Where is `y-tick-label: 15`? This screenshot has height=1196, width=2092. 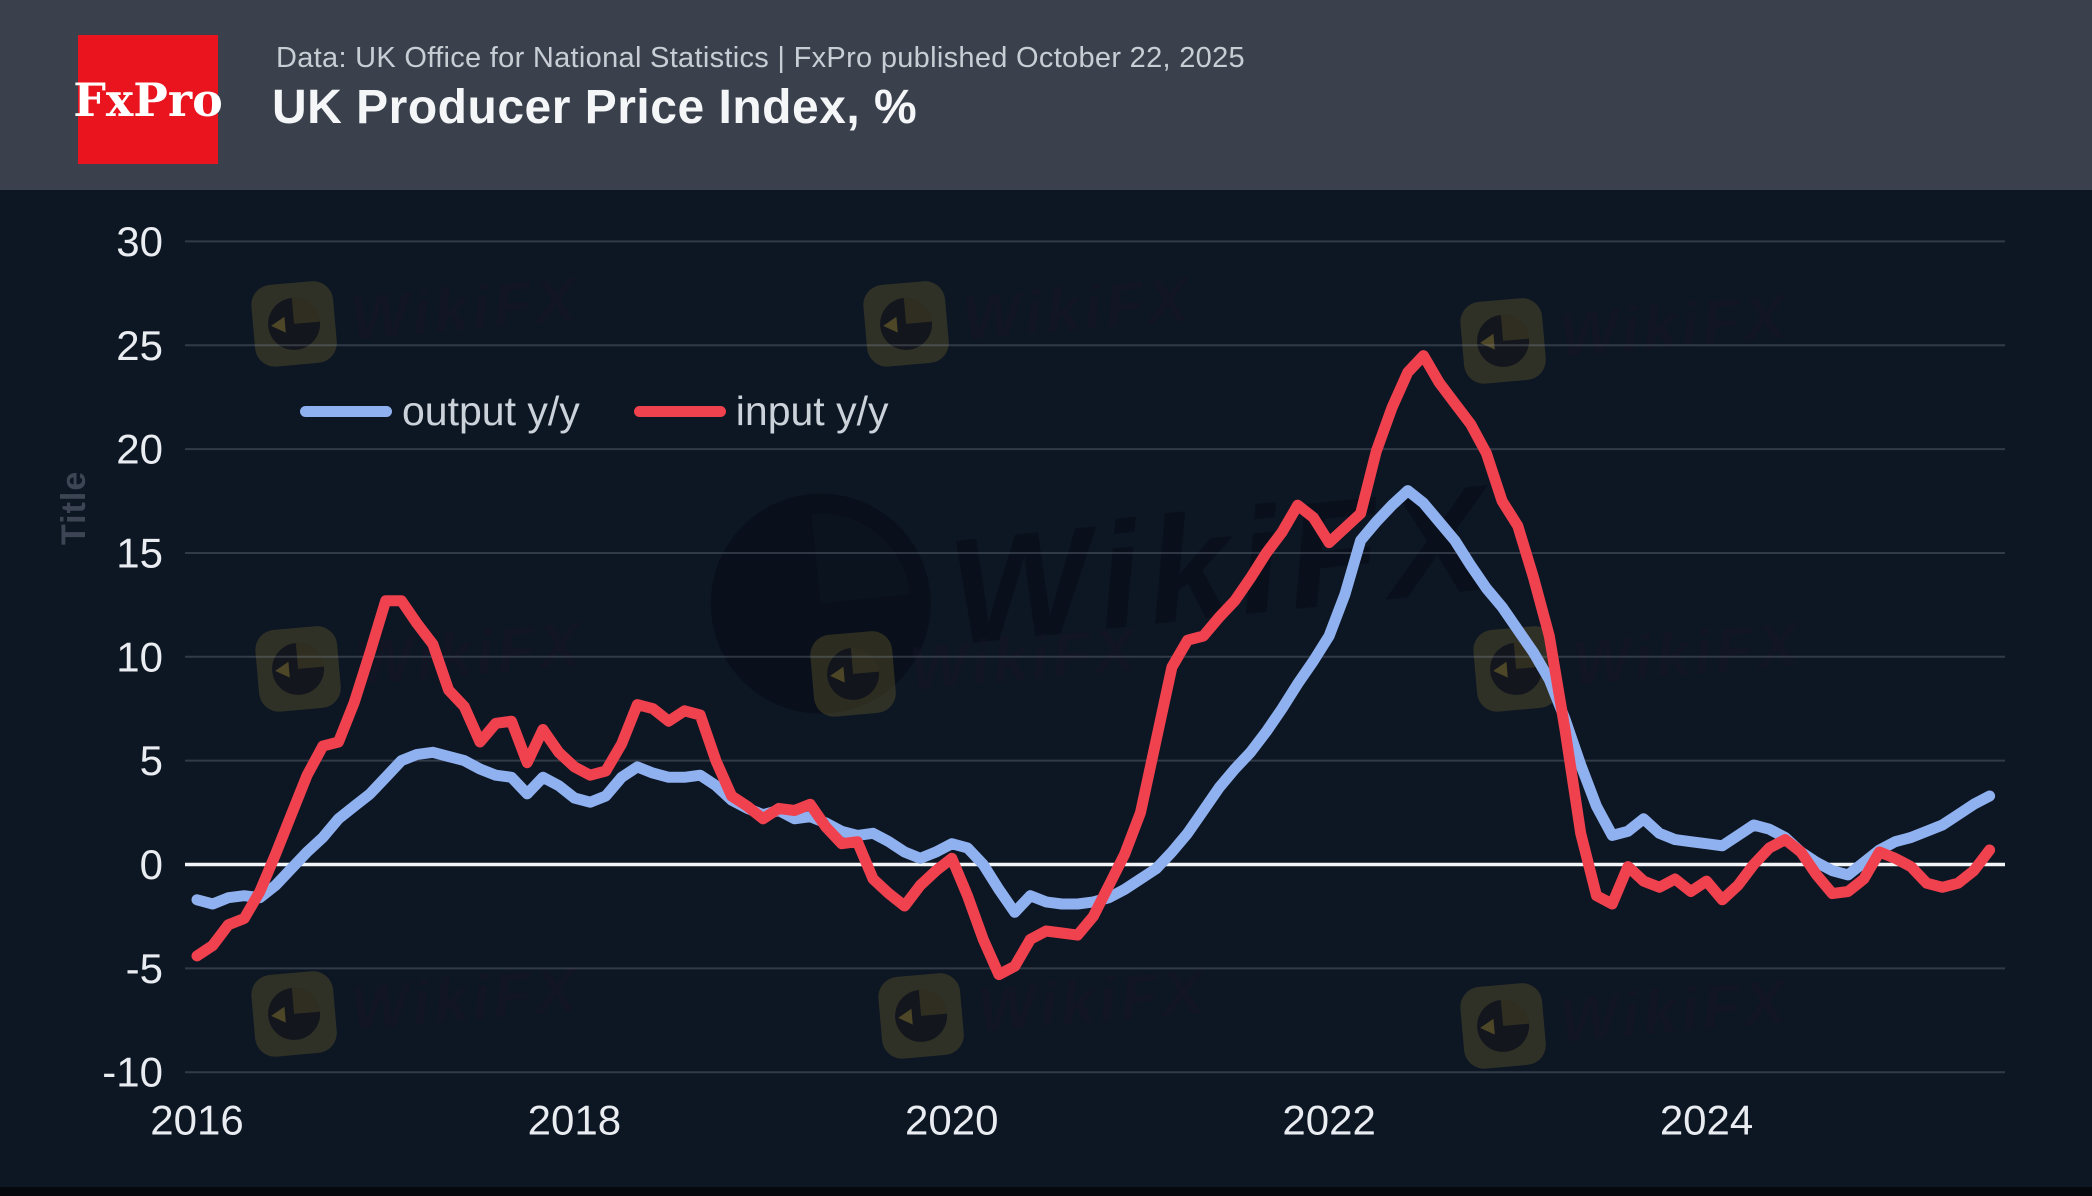 y-tick-label: 15 is located at coordinates (139, 552).